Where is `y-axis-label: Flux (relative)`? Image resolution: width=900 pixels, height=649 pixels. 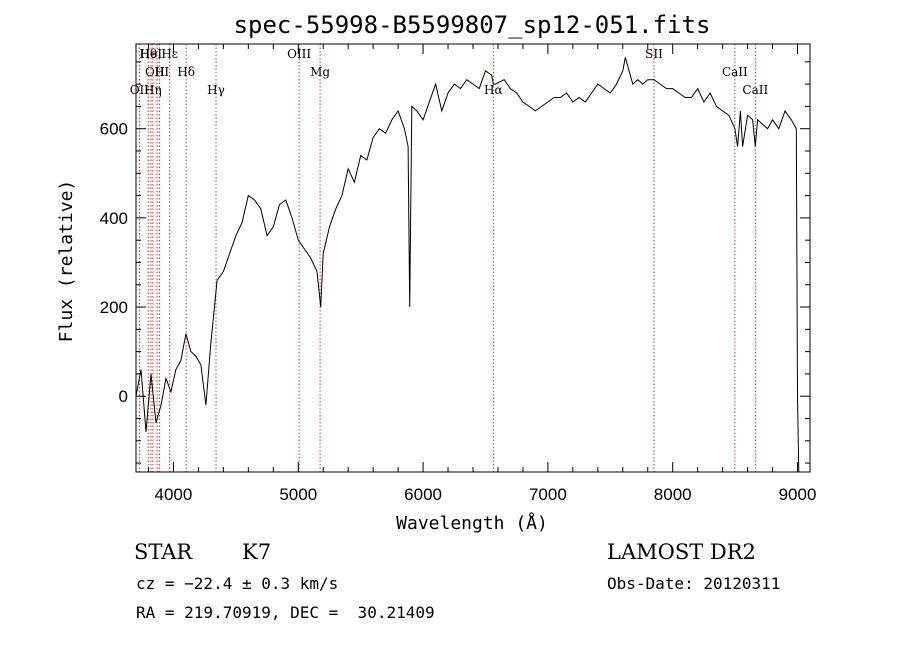
y-axis-label: Flux (relative) is located at coordinates (66, 261).